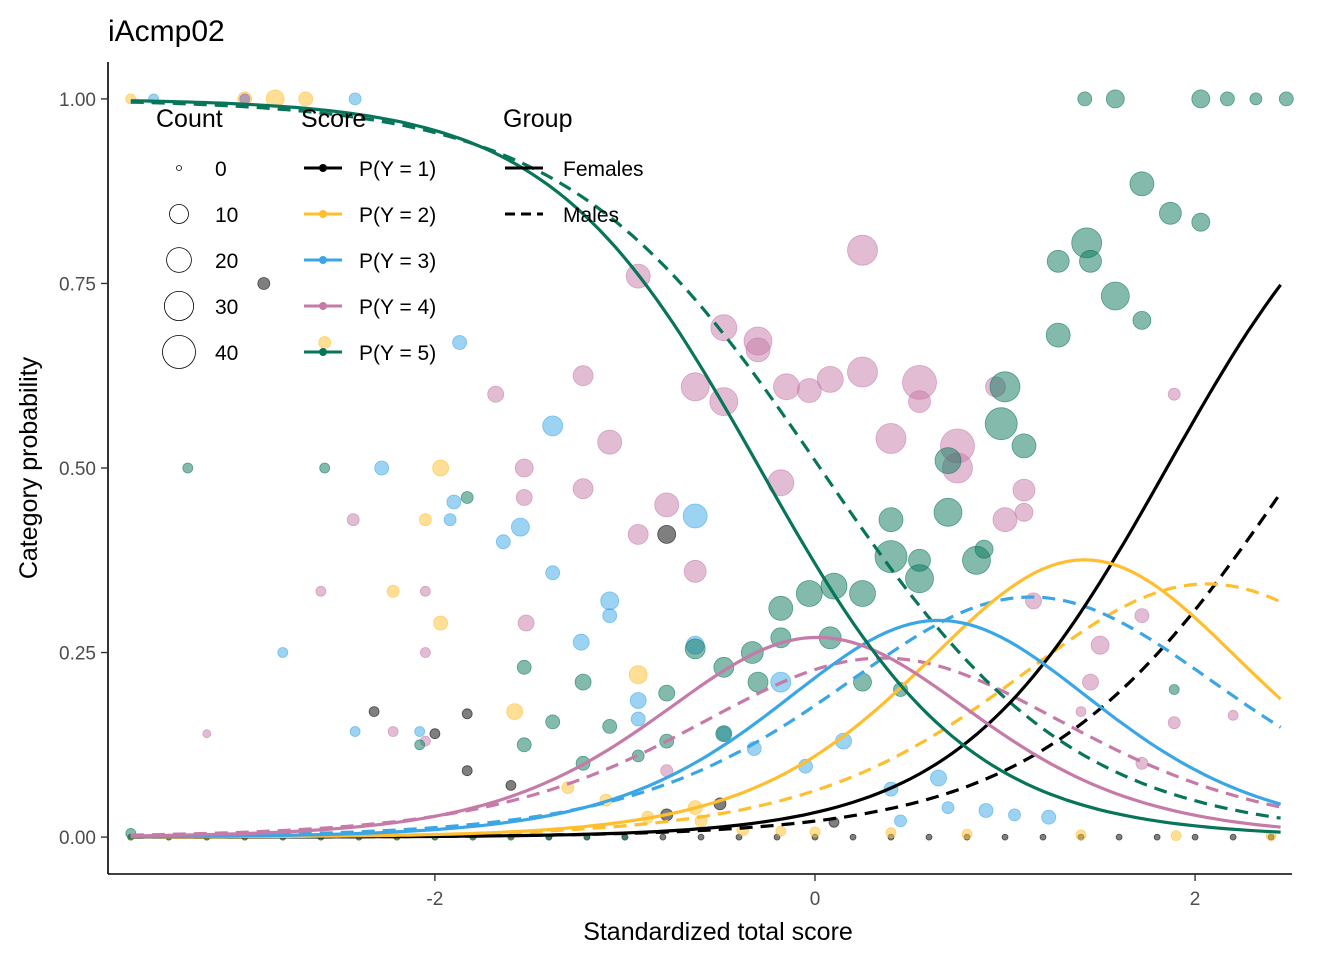 This screenshot has height=960, width=1344. What do you see at coordinates (77, 838) in the screenshot?
I see `y-tick-label: 0.00` at bounding box center [77, 838].